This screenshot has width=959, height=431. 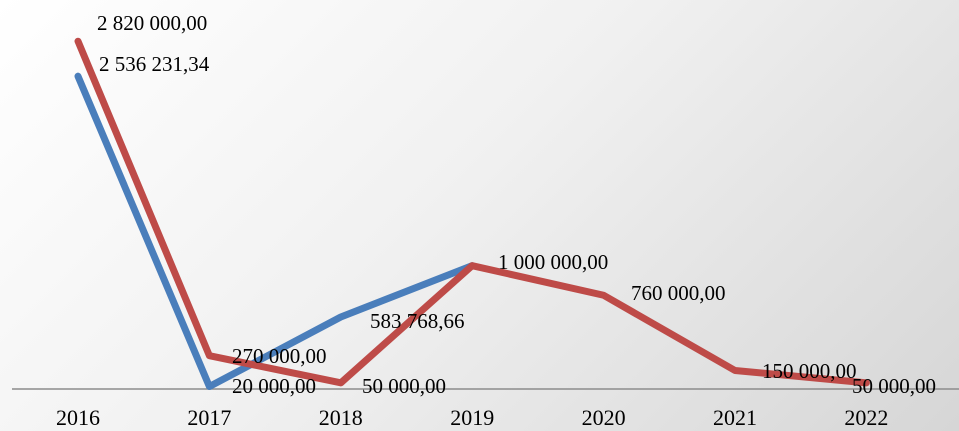 I want to click on x-tick-label: 2018, so click(x=341, y=417).